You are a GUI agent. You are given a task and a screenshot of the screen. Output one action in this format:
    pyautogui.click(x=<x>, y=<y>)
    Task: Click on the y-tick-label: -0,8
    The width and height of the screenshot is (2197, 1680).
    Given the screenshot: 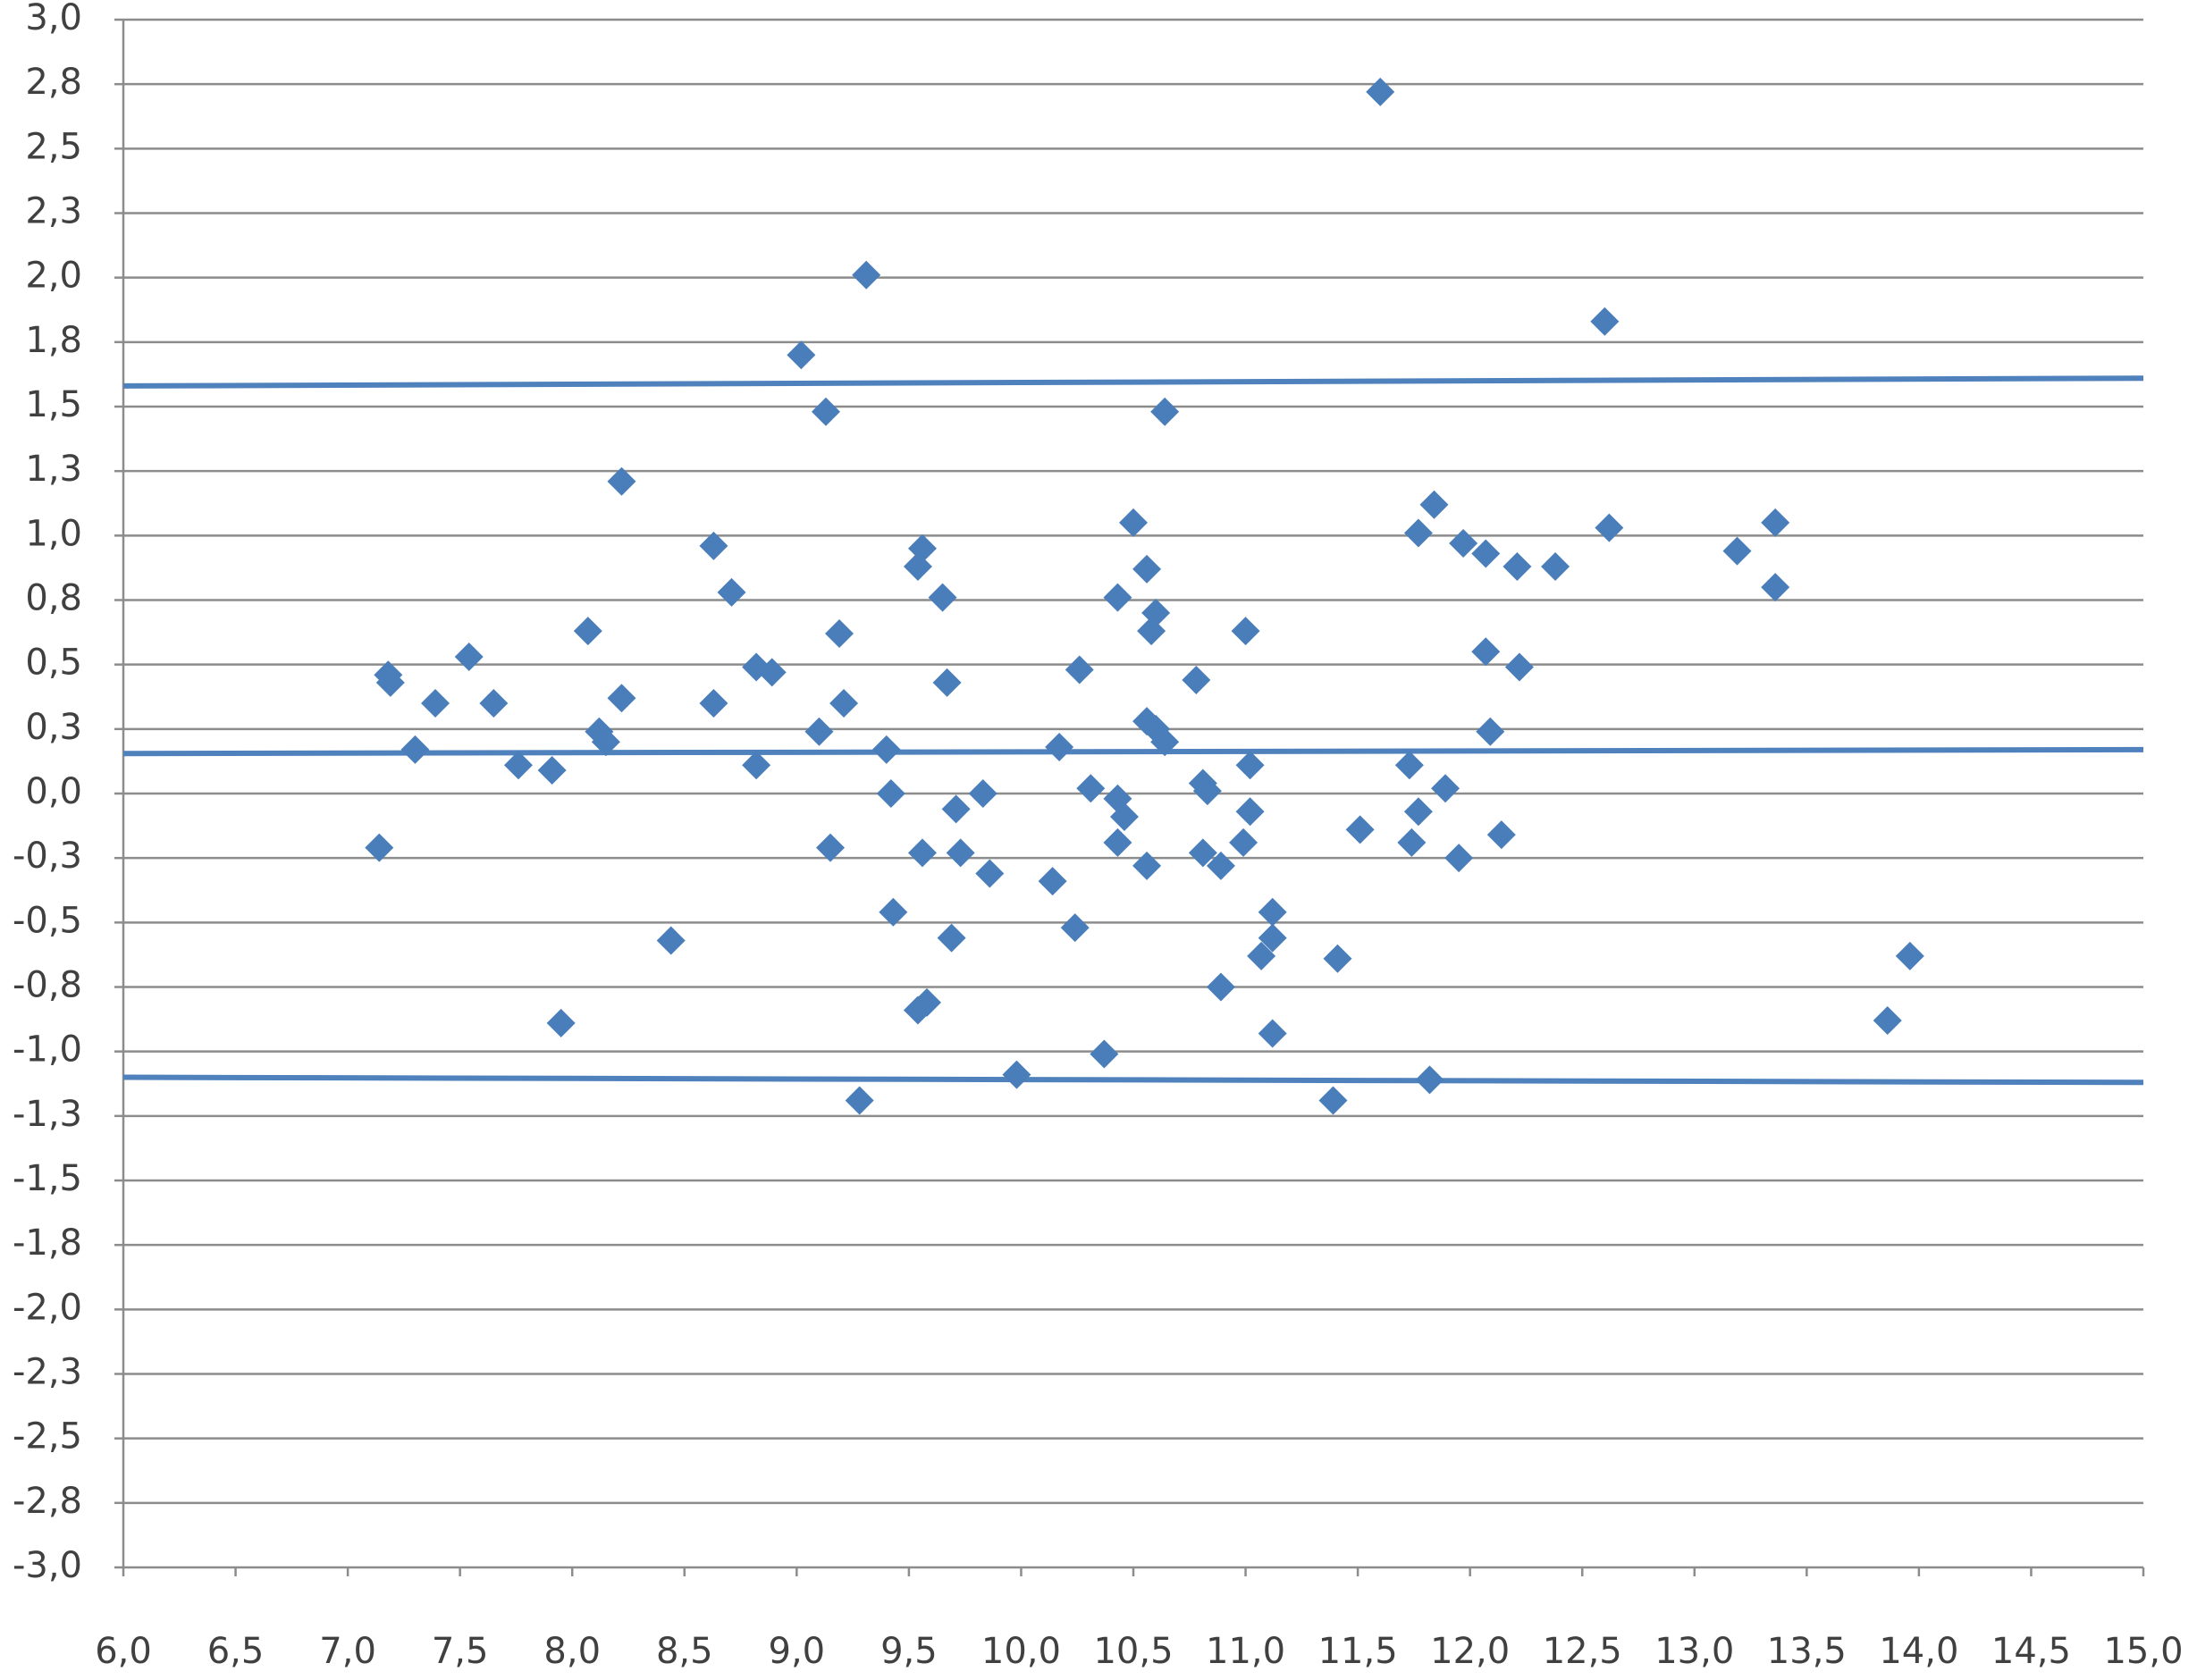 What is the action you would take?
    pyautogui.click(x=47, y=985)
    